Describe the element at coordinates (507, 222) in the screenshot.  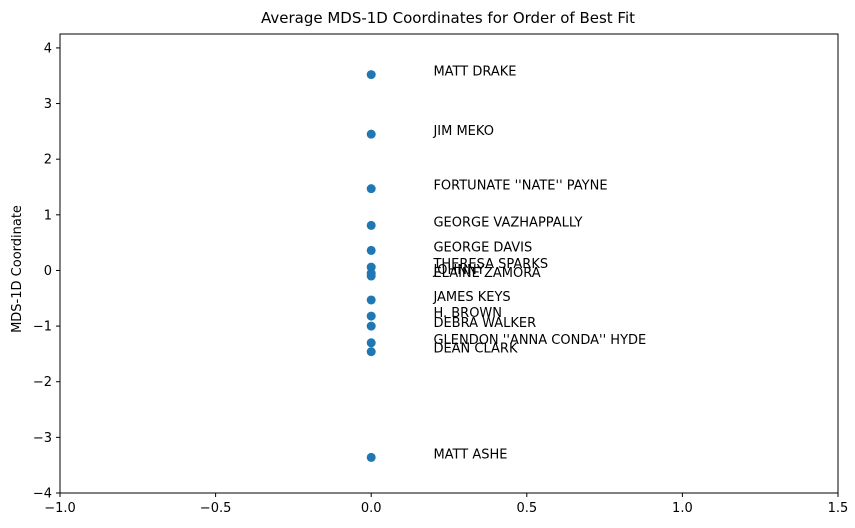
I see `point-label: GEORGE VAZHAPPALLY` at that location.